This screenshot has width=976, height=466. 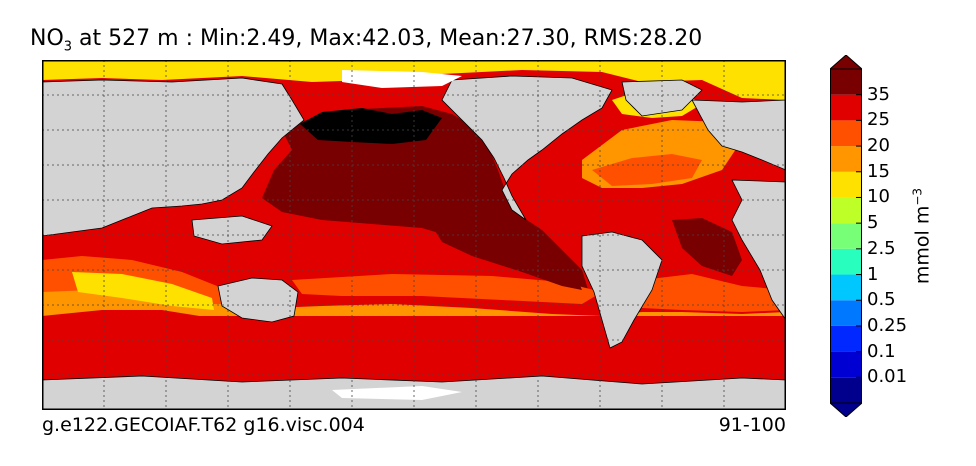 What do you see at coordinates (738, 135) in the screenshot?
I see `europe-land` at bounding box center [738, 135].